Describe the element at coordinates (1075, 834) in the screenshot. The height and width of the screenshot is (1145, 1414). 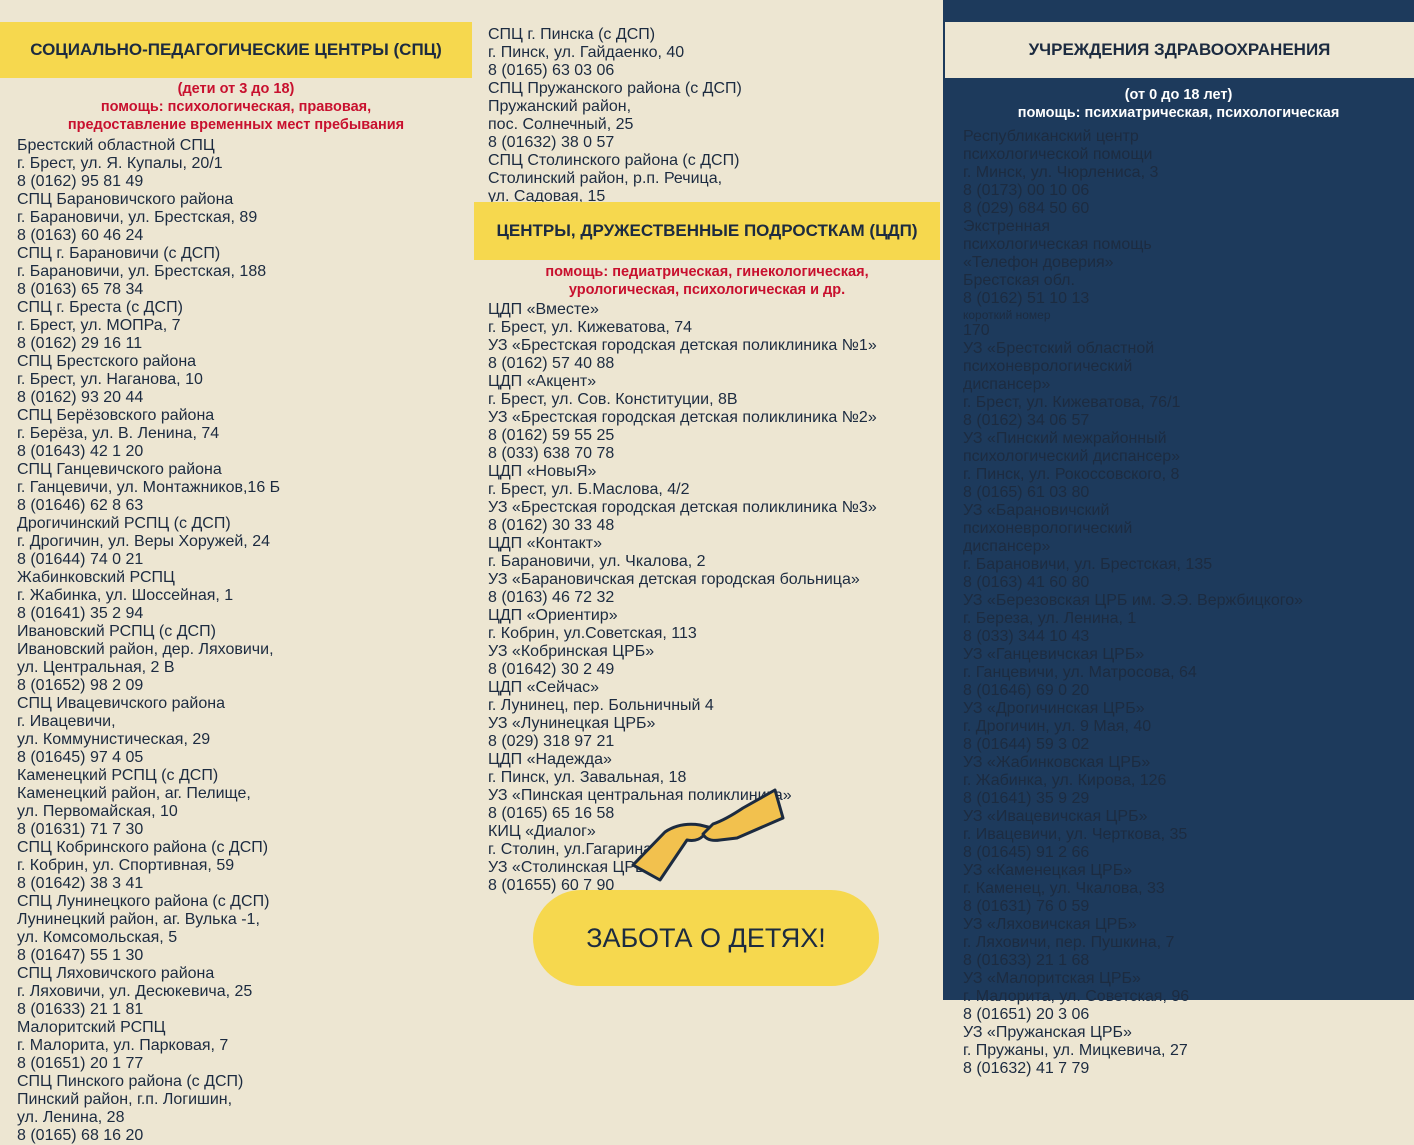
I see `entry-address: г. Ивацевичи, ул. Черткова, 35` at that location.